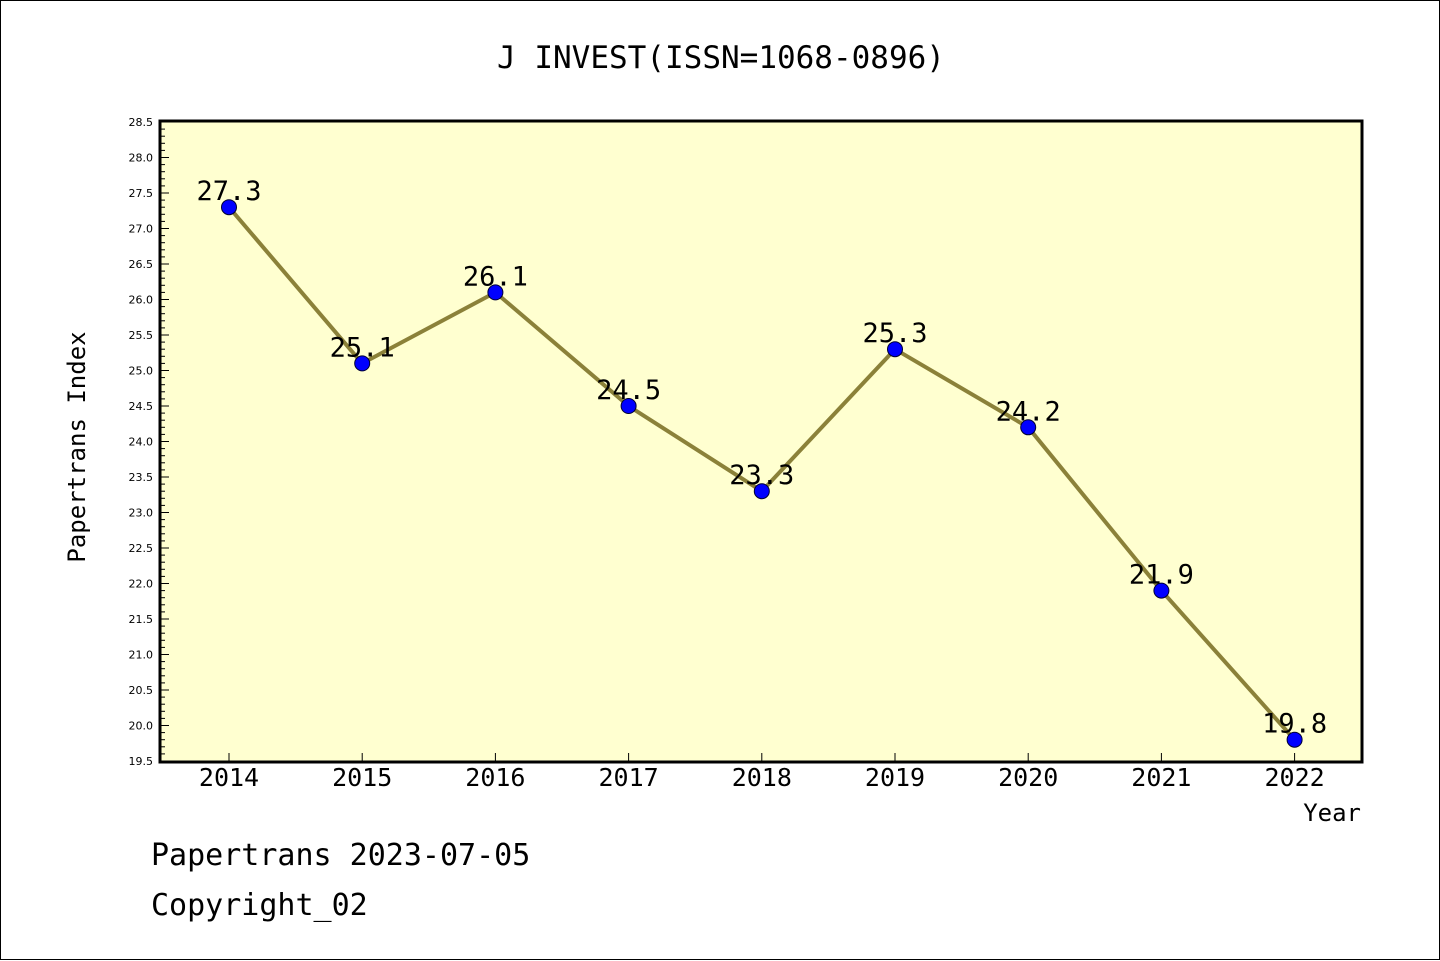 The width and height of the screenshot is (1440, 961). Describe the element at coordinates (141, 406) in the screenshot. I see `y-tick-label: 24.5` at that location.